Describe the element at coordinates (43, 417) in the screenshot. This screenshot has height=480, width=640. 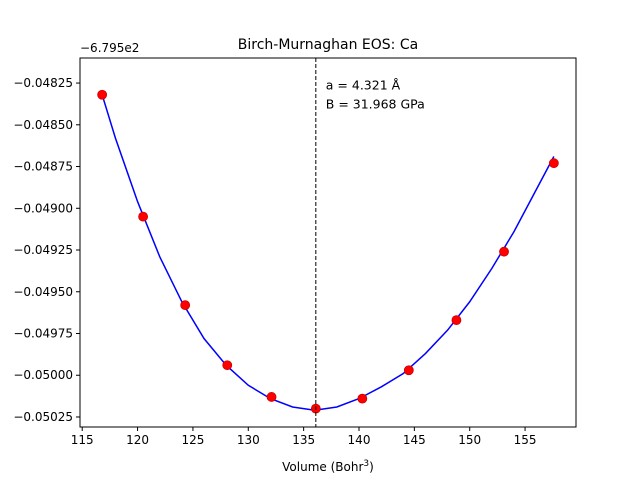
I see `y-tick-label: −0.05025` at that location.